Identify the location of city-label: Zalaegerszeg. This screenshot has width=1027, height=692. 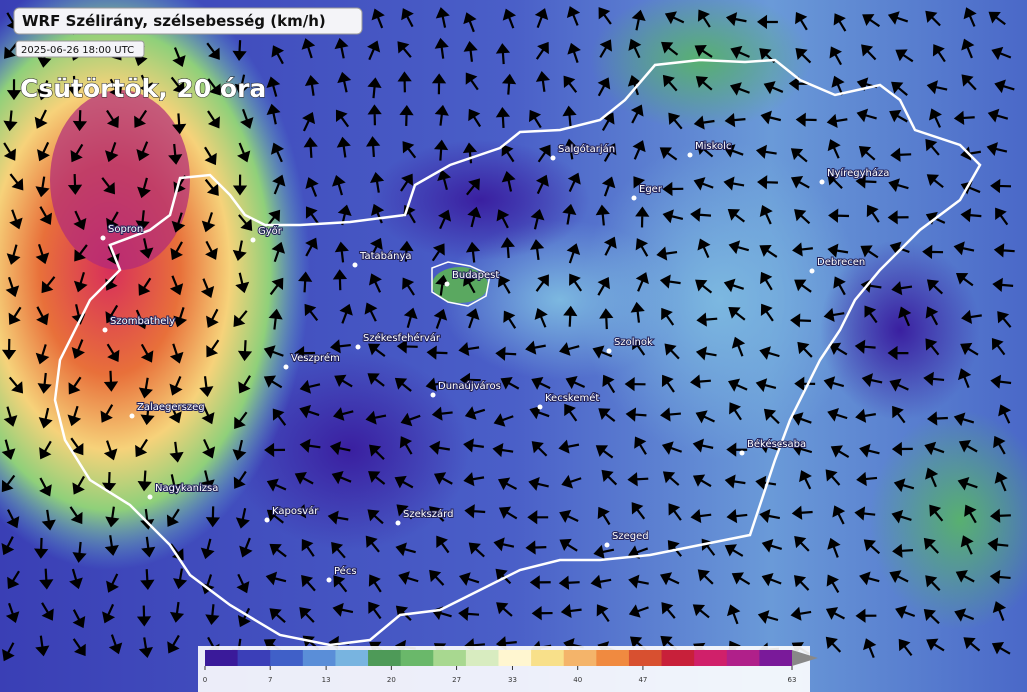
(171, 407).